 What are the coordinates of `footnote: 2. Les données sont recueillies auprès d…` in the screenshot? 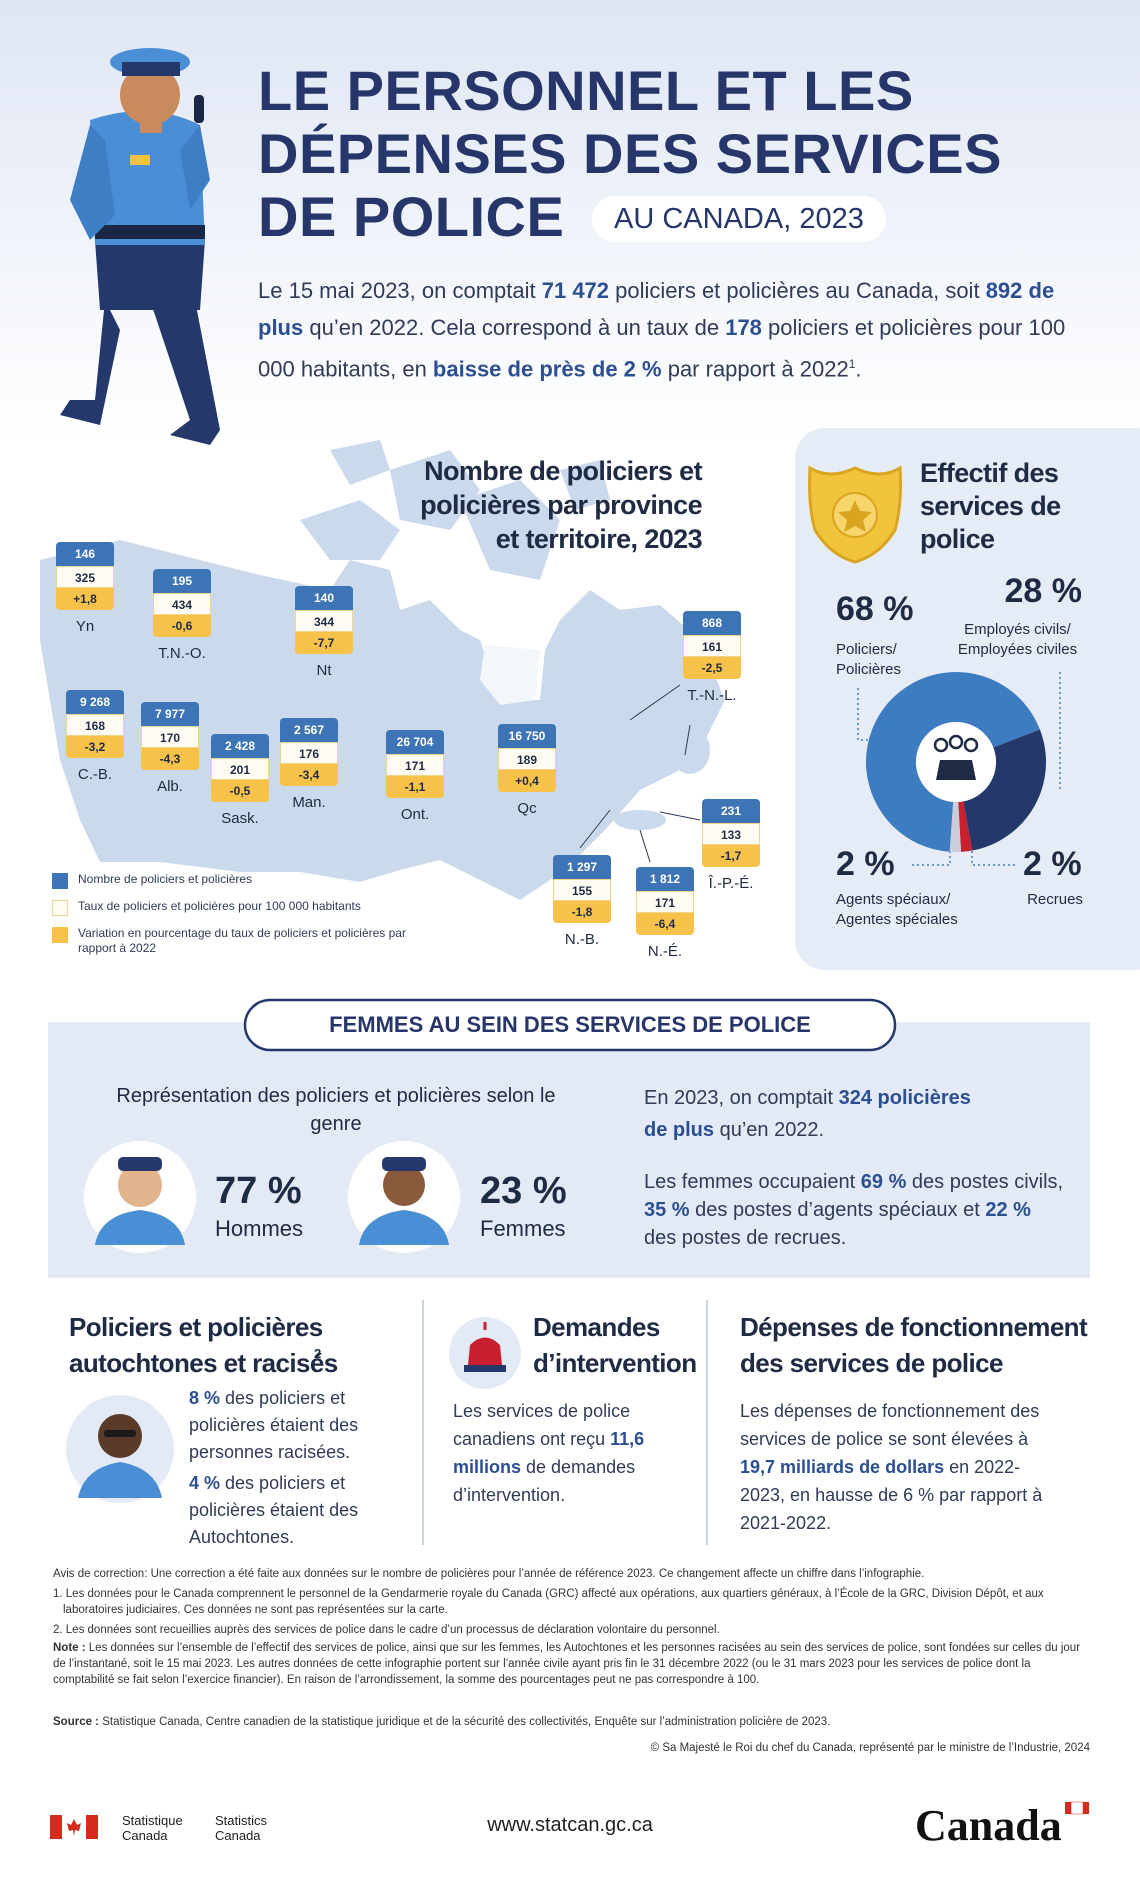 It's located at (386, 1630).